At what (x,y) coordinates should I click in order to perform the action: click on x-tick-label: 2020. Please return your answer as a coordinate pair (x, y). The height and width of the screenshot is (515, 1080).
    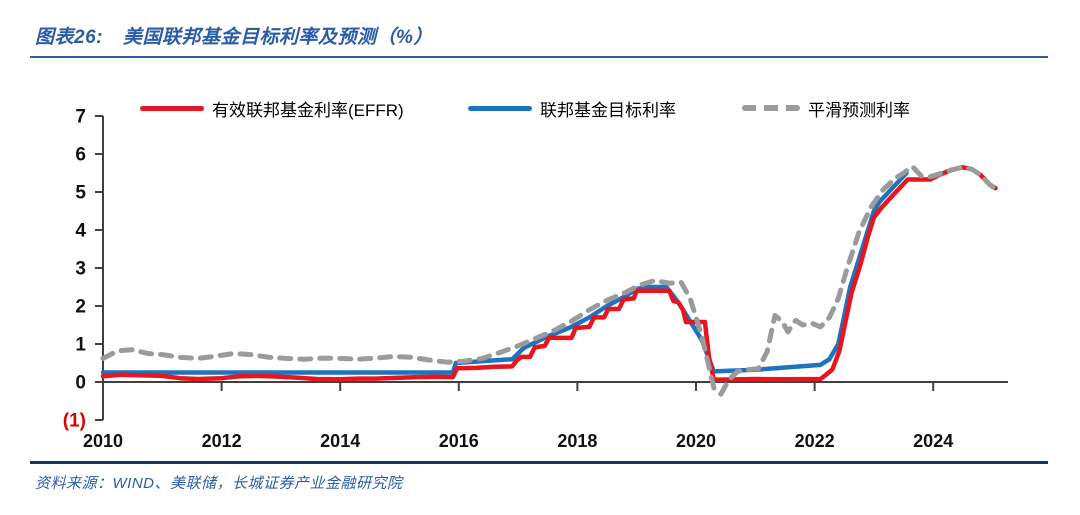
    Looking at the image, I should click on (696, 441).